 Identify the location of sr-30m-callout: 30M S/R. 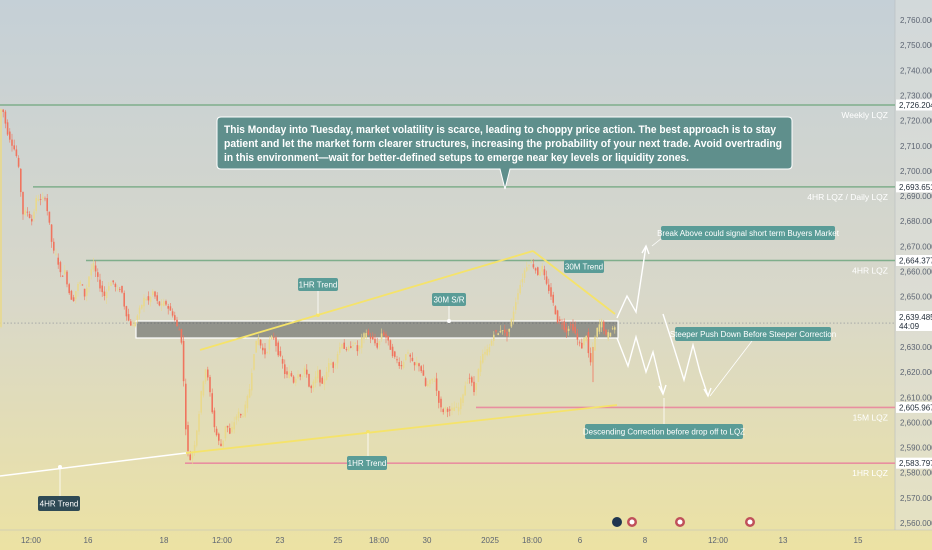
(449, 299).